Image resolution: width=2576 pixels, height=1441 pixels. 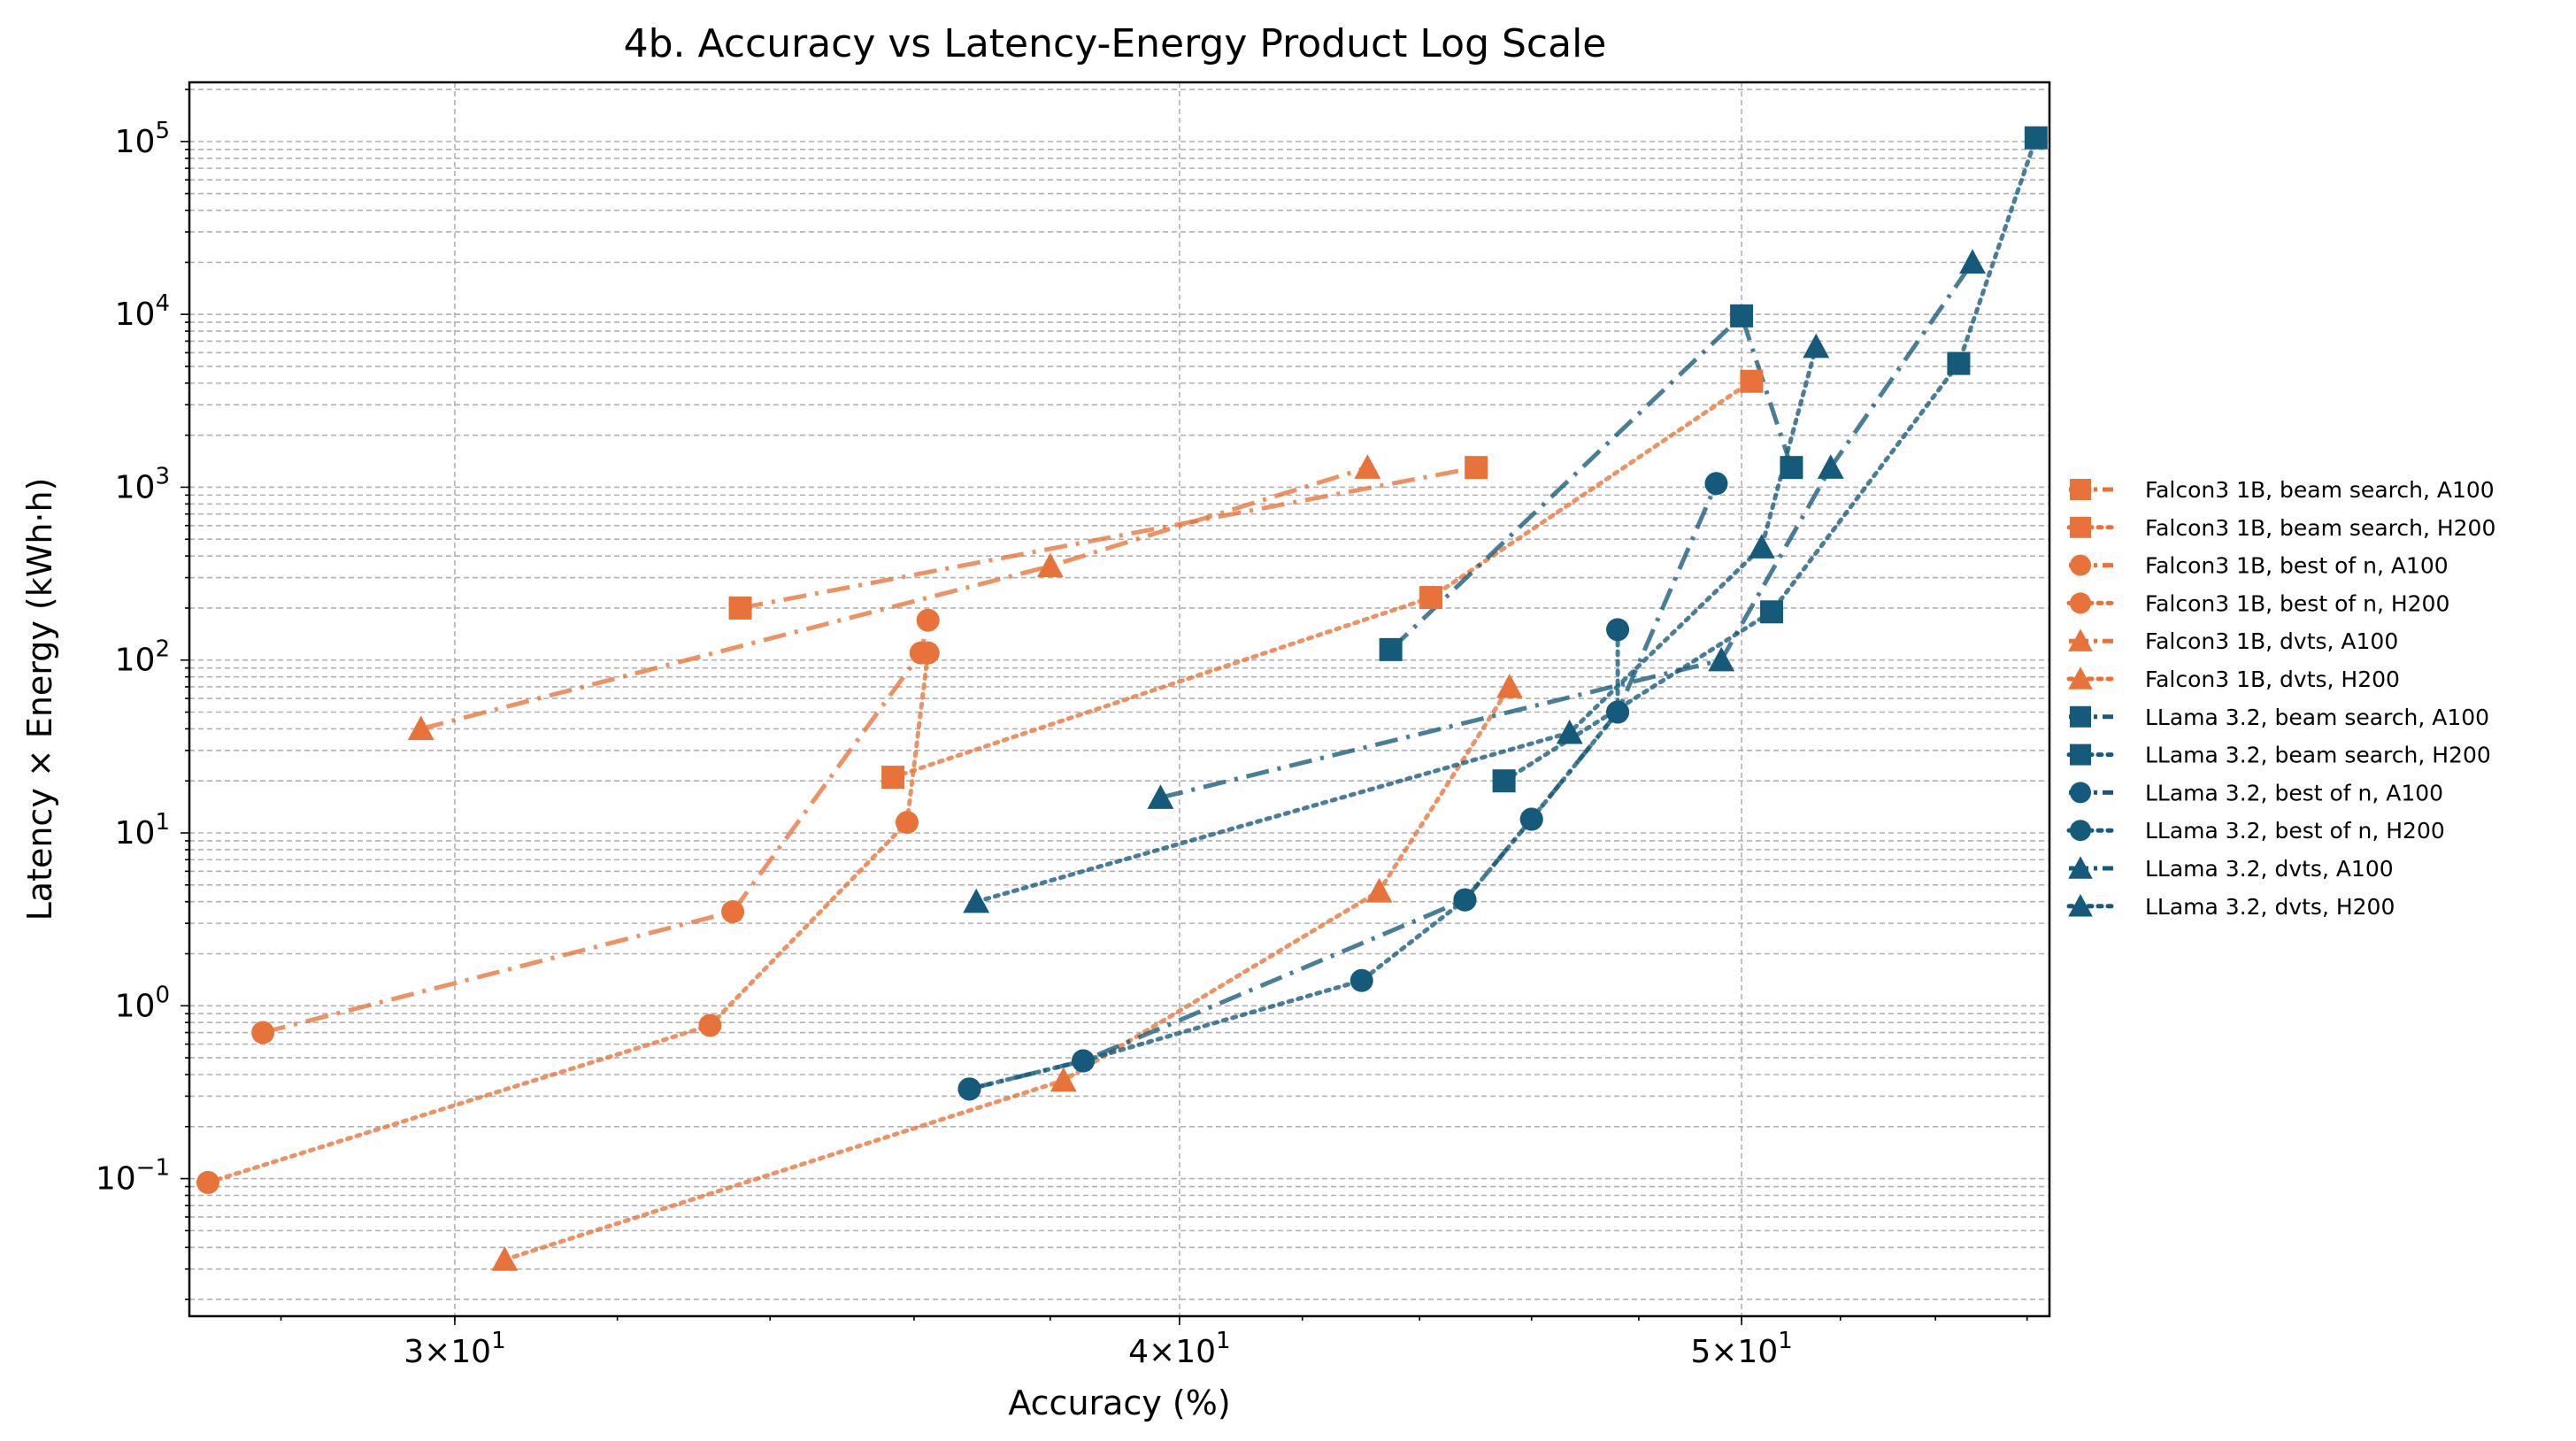 I want to click on x-tick-label: 5×10¹, so click(x=1741, y=1349).